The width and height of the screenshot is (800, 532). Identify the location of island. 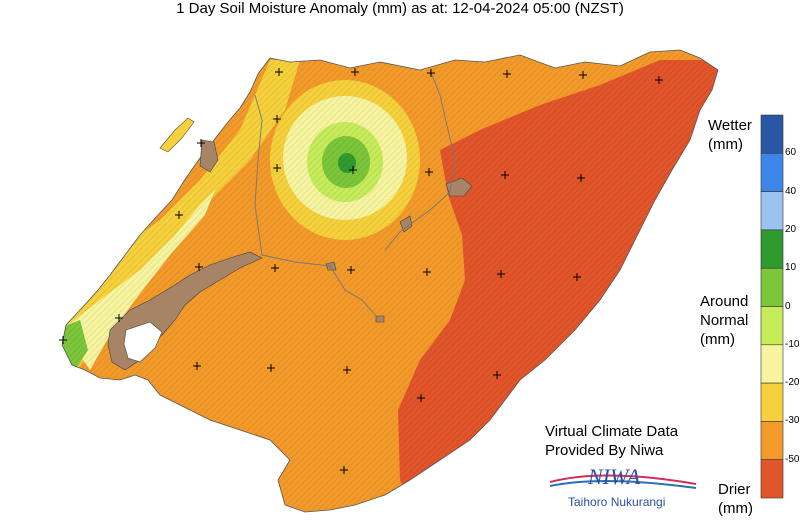
(177, 135).